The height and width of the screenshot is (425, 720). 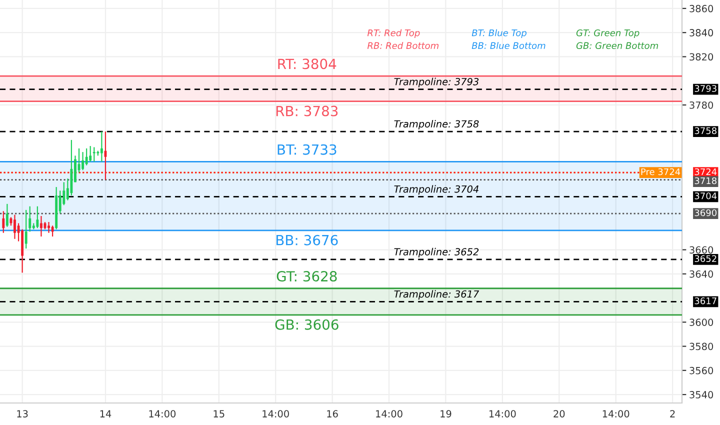 What do you see at coordinates (219, 414) in the screenshot?
I see `x-tick-label: 15` at bounding box center [219, 414].